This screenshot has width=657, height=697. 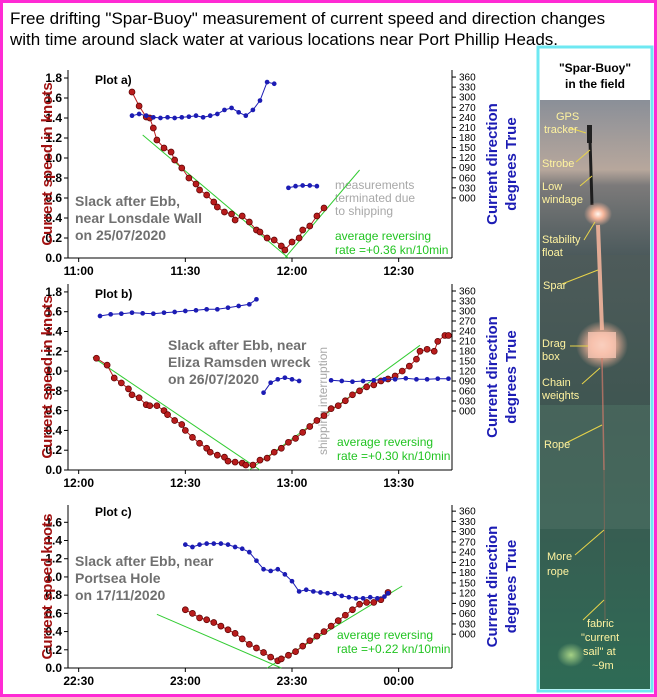 What do you see at coordinates (599, 652) in the screenshot?
I see `photo-label: sail" at` at bounding box center [599, 652].